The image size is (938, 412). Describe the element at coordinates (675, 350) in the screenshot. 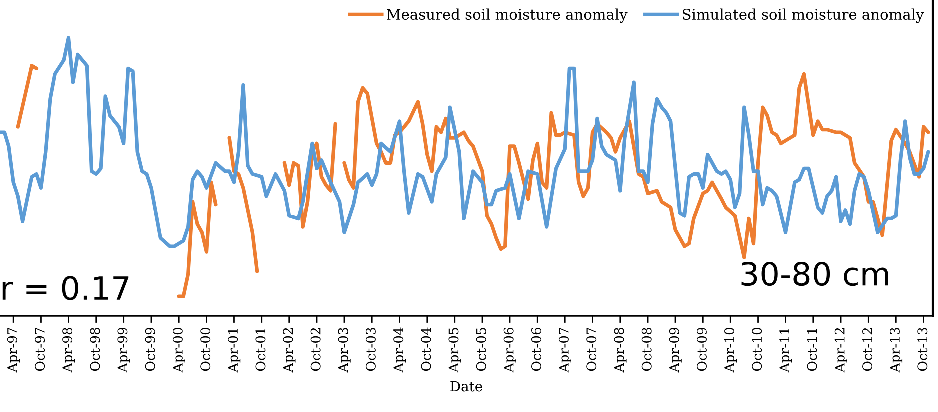

I see `x-tick-label: Apr-09` at that location.